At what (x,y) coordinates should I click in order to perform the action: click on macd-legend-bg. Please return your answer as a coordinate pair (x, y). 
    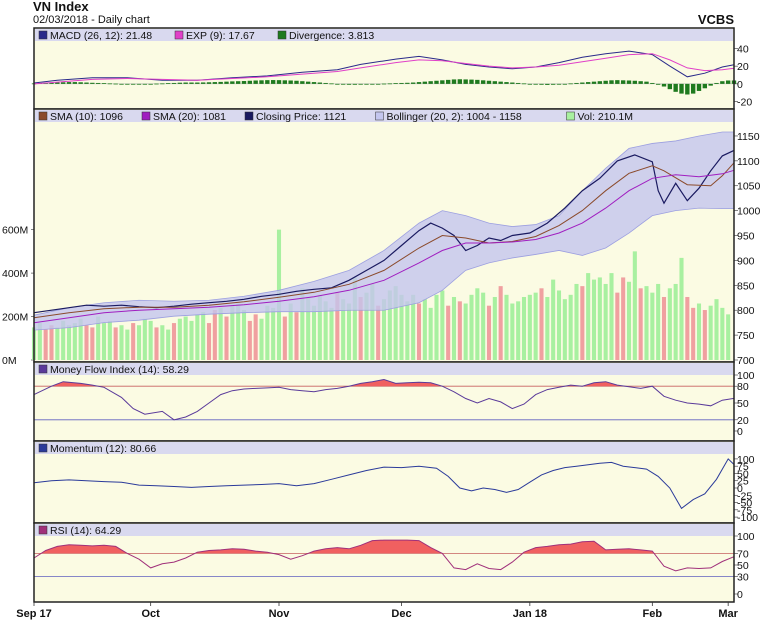
    Looking at the image, I should click on (384, 35).